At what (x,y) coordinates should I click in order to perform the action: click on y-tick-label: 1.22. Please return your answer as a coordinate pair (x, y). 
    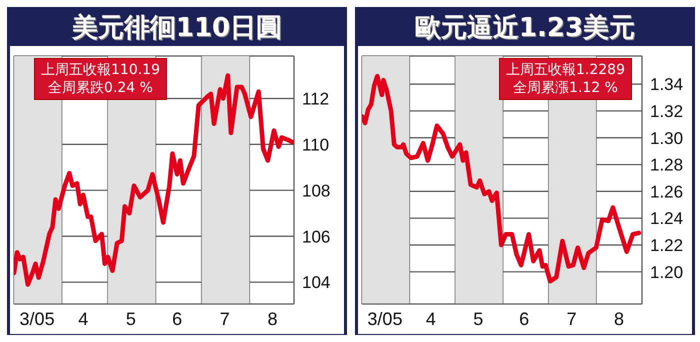
    Looking at the image, I should click on (667, 246).